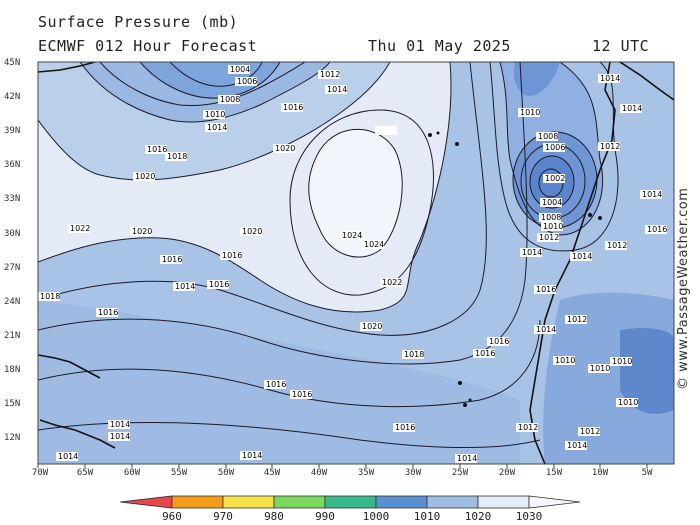 The image size is (700, 525). Describe the element at coordinates (205, 92) in the screenshot. I see `isobar-1014-n` at that location.